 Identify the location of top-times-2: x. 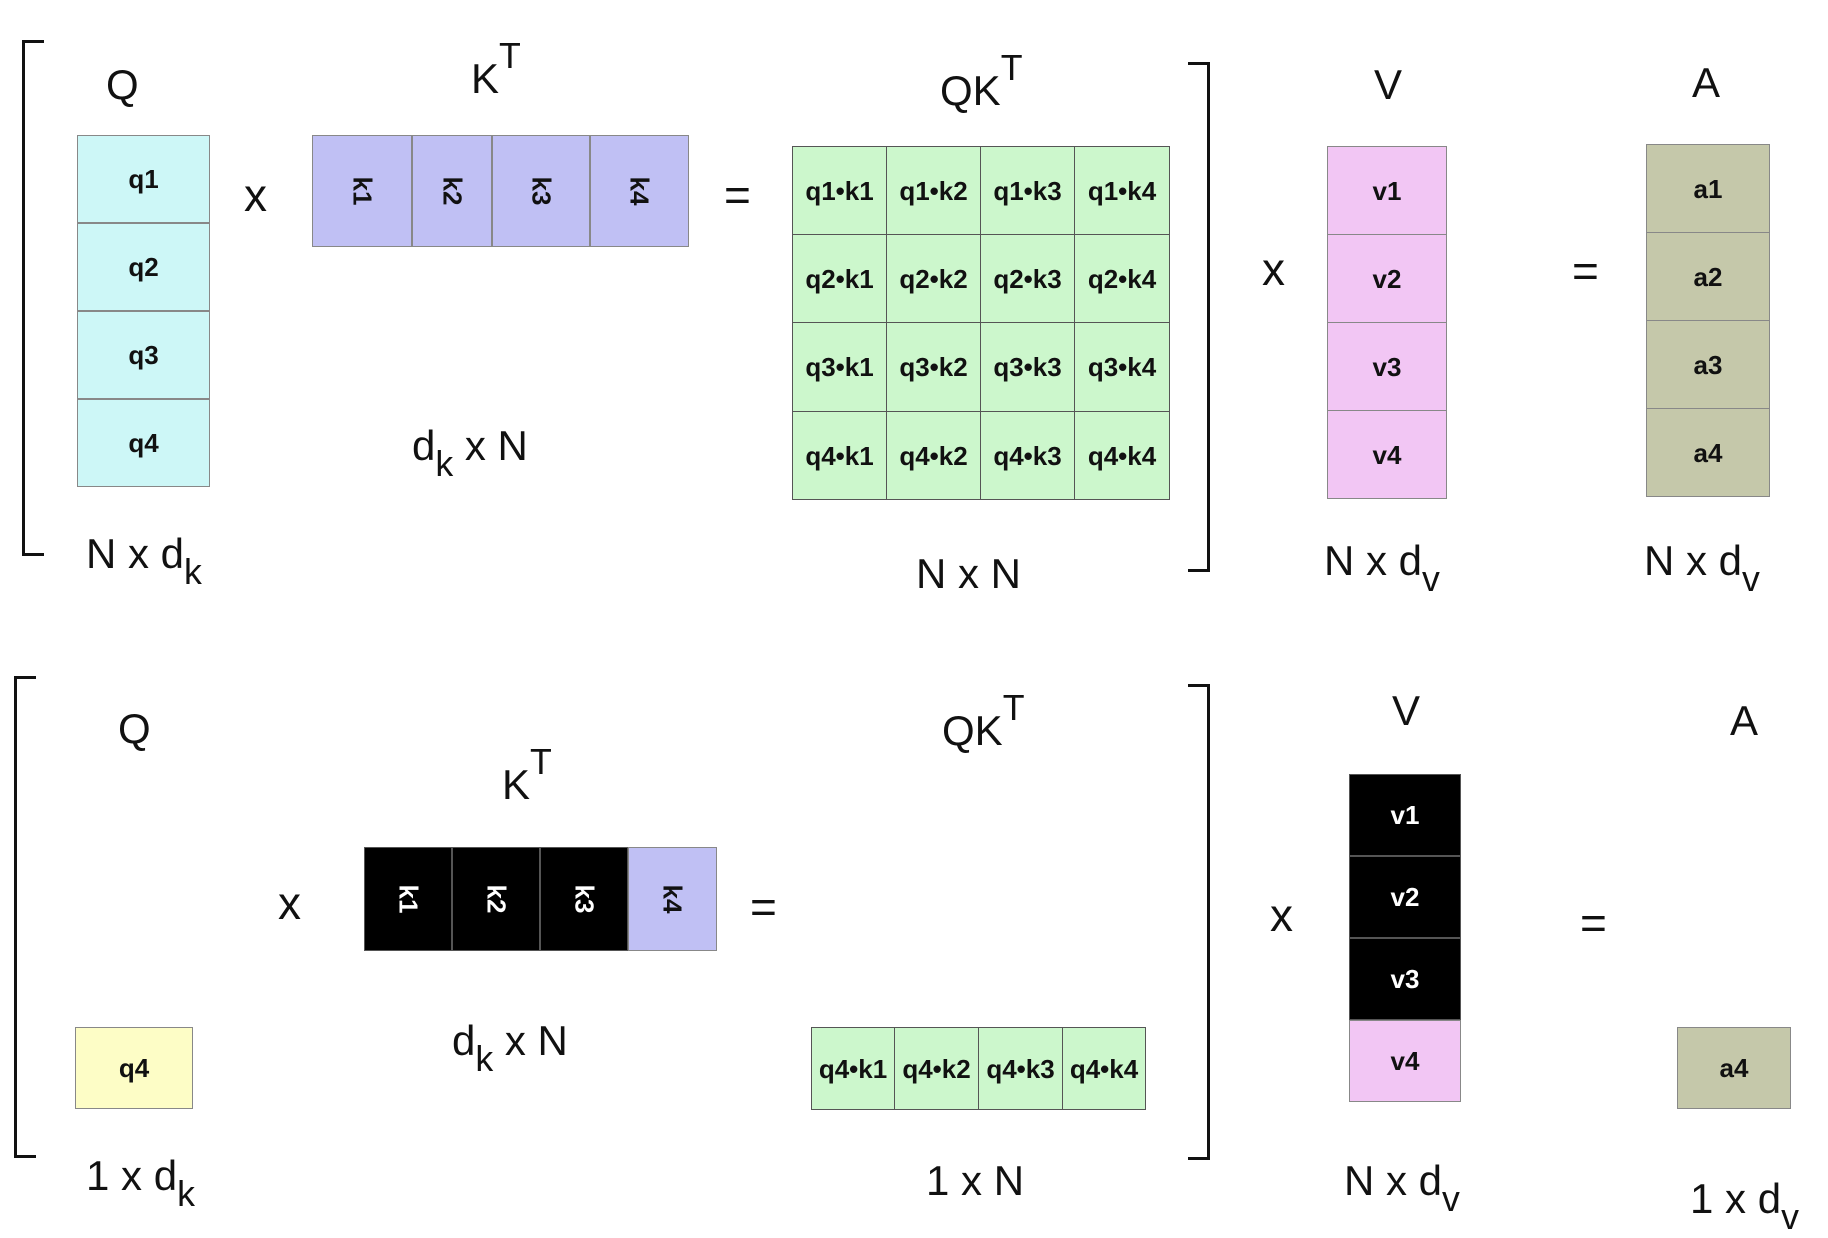
(1273, 269).